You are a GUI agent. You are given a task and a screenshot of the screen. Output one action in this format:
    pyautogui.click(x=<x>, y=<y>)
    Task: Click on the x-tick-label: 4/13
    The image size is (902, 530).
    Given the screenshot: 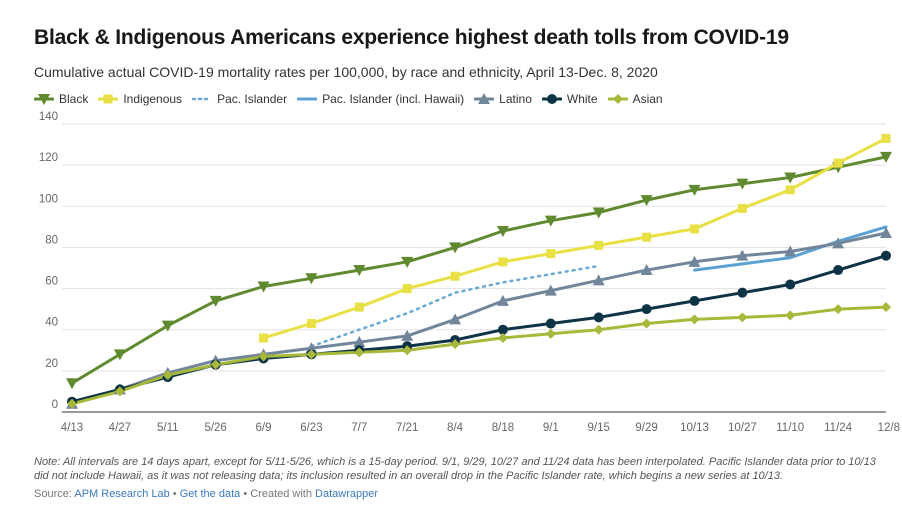 What is the action you would take?
    pyautogui.click(x=72, y=428)
    